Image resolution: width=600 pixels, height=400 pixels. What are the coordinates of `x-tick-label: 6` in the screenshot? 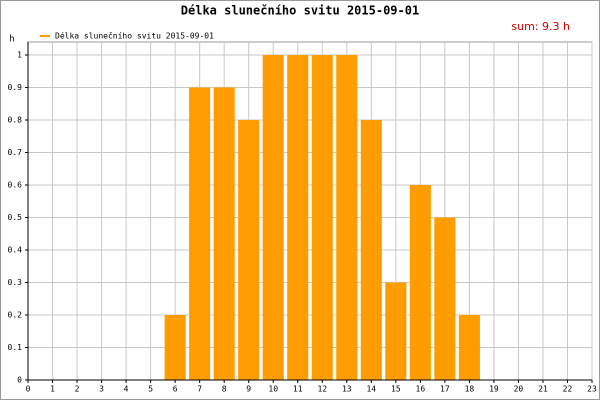 It's located at (175, 389).